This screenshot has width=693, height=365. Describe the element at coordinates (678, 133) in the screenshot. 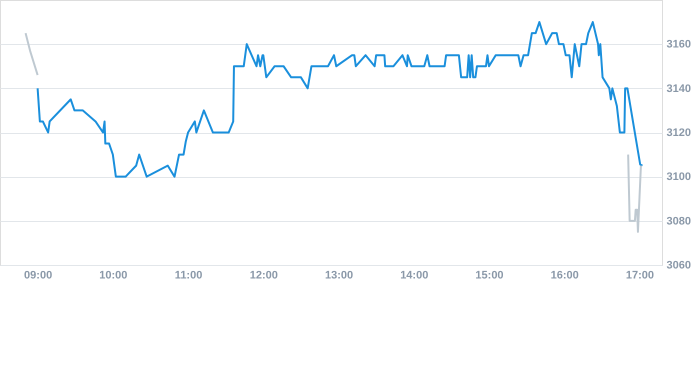

I see `y-tick-label: 3120` at that location.